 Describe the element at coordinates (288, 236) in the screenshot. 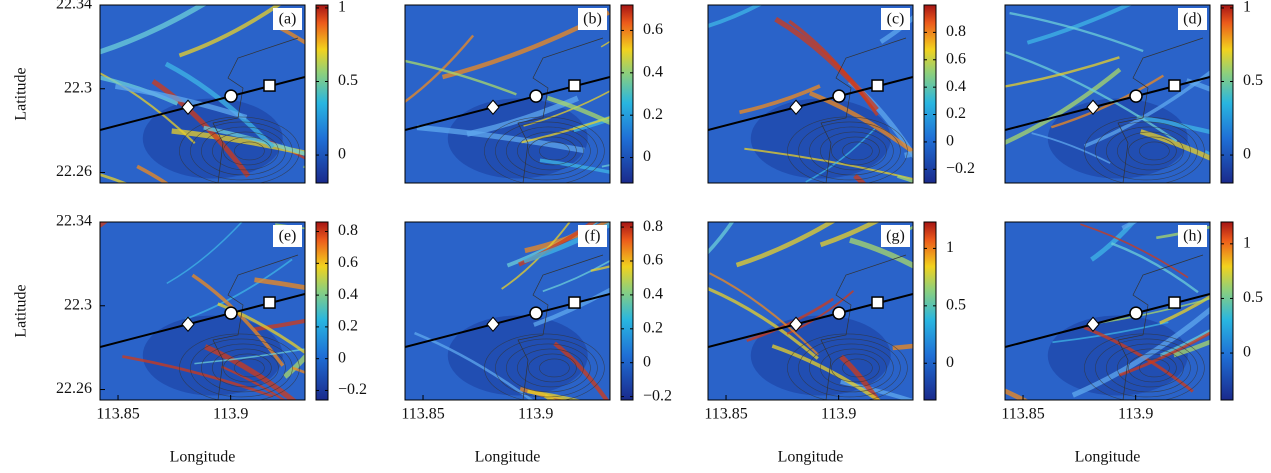

I see `panel-label: (e)` at that location.